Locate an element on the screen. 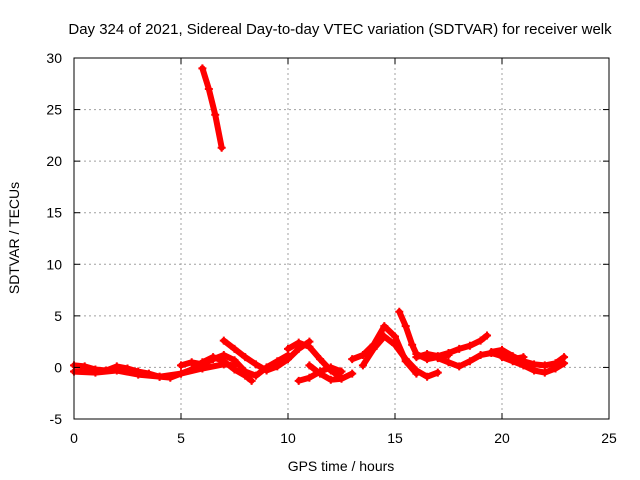  y-tick-label: 0 is located at coordinates (58, 367).